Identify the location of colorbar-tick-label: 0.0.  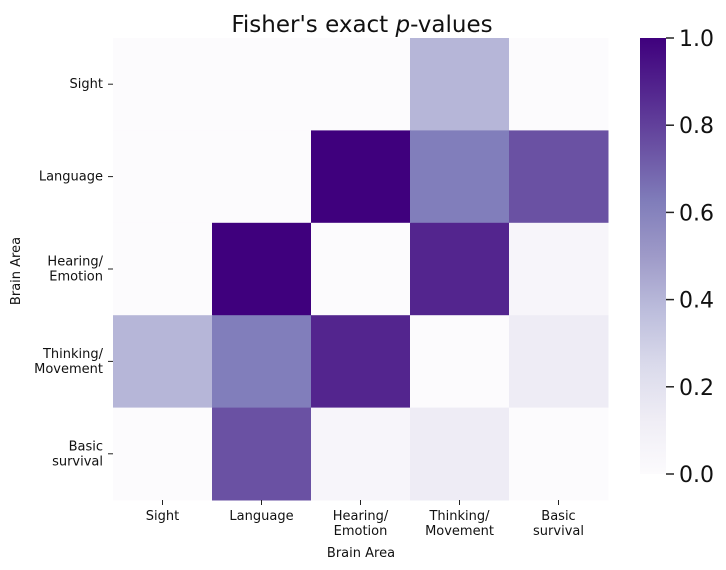
(696, 475).